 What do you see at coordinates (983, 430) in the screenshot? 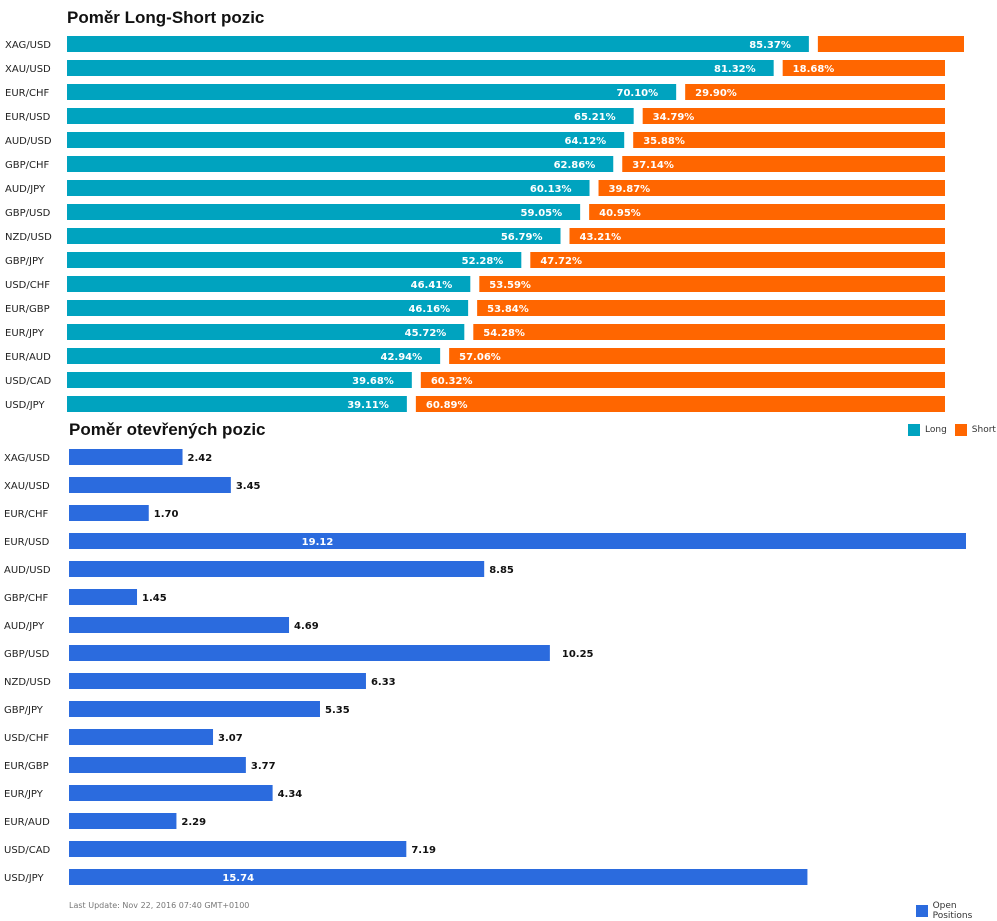
I see `legend-label-short: Short` at bounding box center [983, 430].